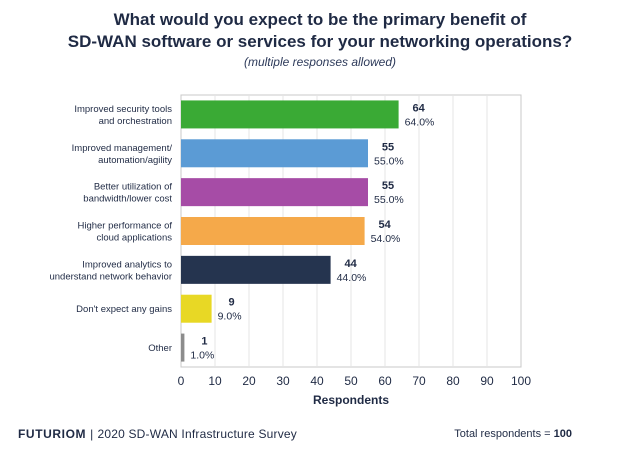  I want to click on total-respondents-value: 100, so click(562, 434).